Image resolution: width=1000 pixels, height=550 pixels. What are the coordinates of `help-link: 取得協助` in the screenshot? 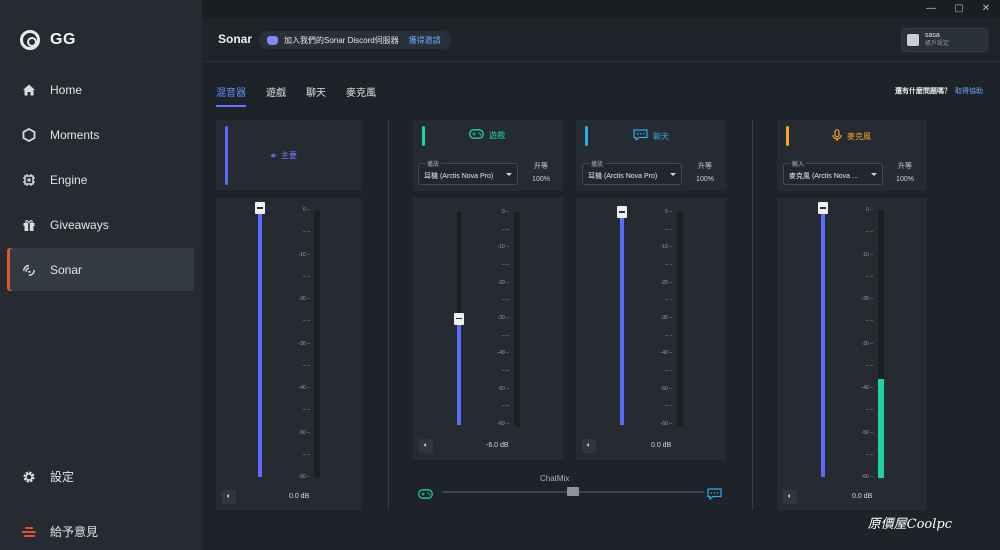 It's located at (969, 91).